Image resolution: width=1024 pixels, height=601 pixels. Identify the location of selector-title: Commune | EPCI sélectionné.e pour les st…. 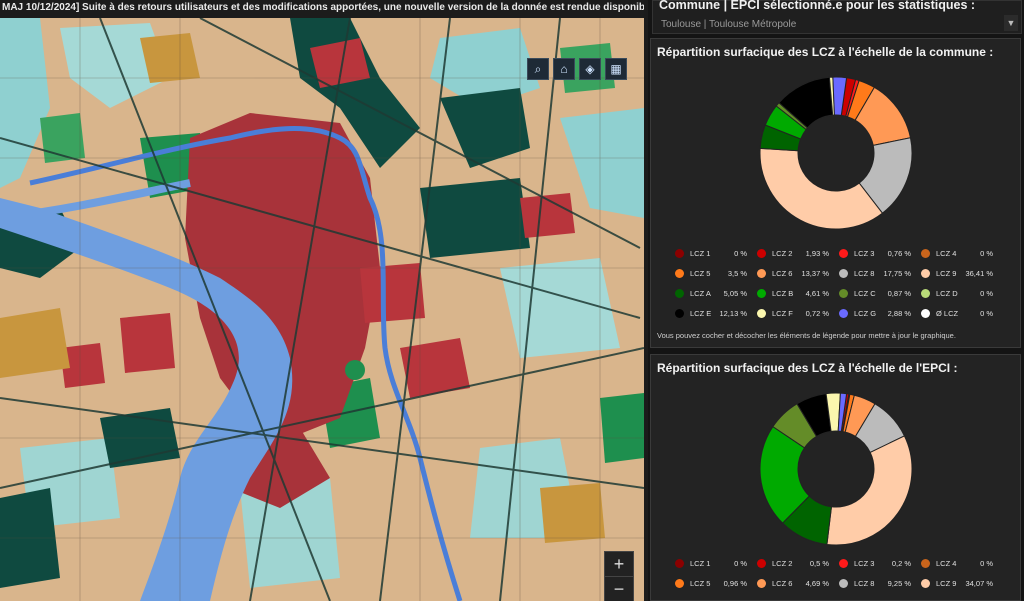
(817, 6).